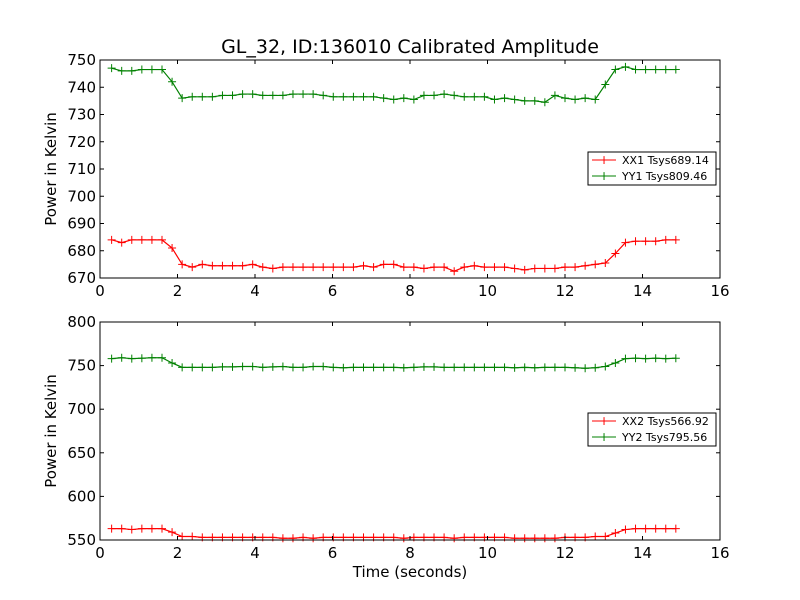 The height and width of the screenshot is (600, 800). What do you see at coordinates (81, 169) in the screenshot?
I see `top-y-tick-label: 710` at bounding box center [81, 169].